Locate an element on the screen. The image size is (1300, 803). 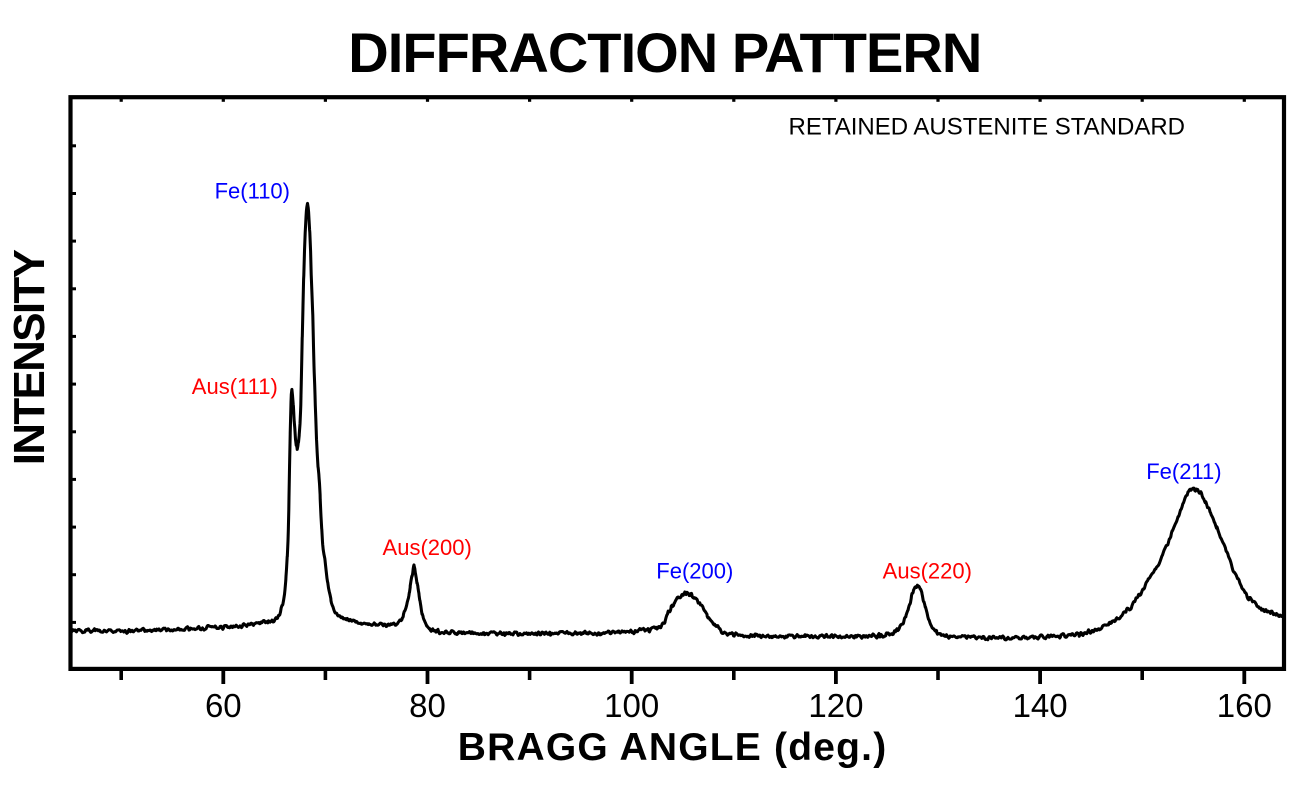
svg-text: Aus(220) is located at coordinates (927, 571).